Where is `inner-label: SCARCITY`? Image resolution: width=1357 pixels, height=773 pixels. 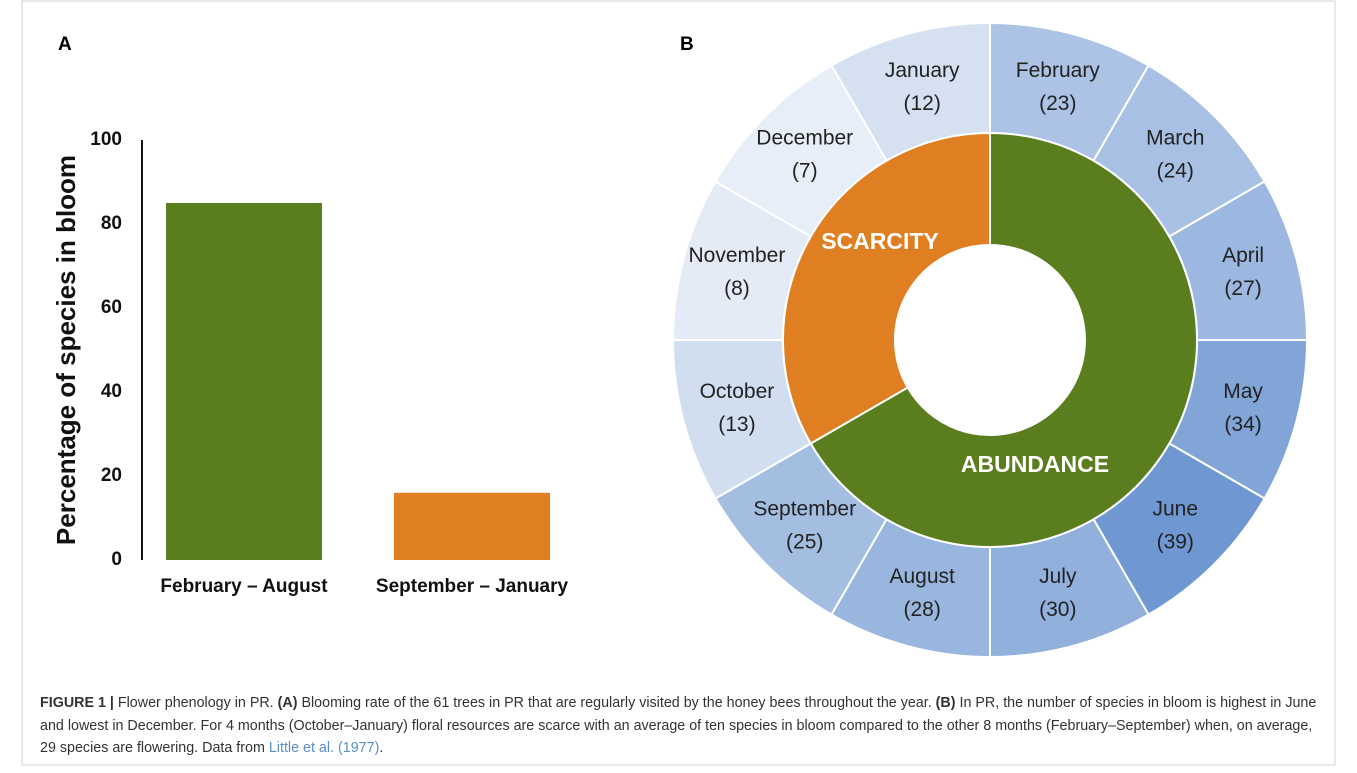 inner-label: SCARCITY is located at coordinates (880, 241).